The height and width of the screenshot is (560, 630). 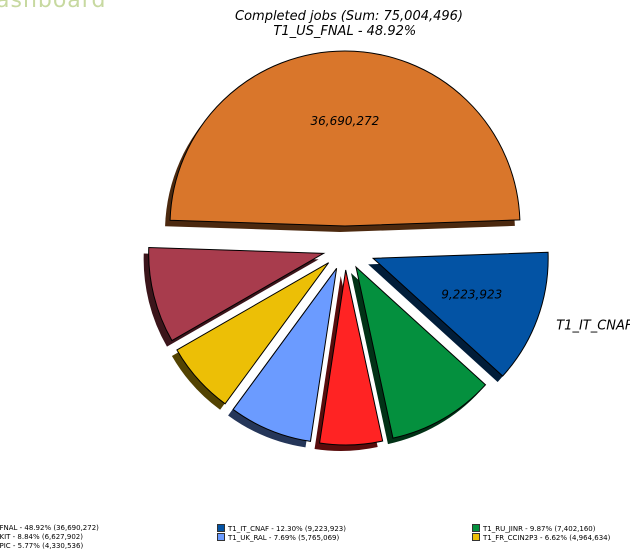 I want to click on legend-item: _KIT - 8.84% (6,627,902), so click(x=41, y=537).